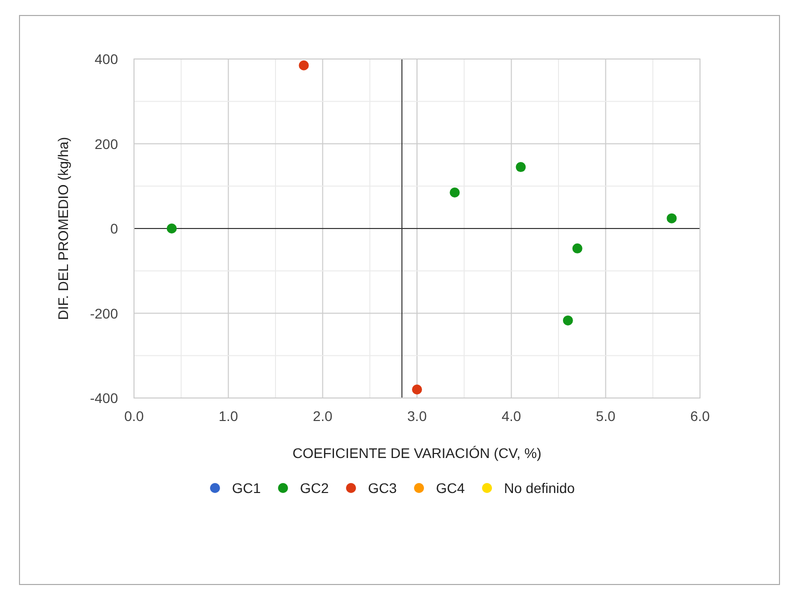  I want to click on legend-label: GC2, so click(314, 488).